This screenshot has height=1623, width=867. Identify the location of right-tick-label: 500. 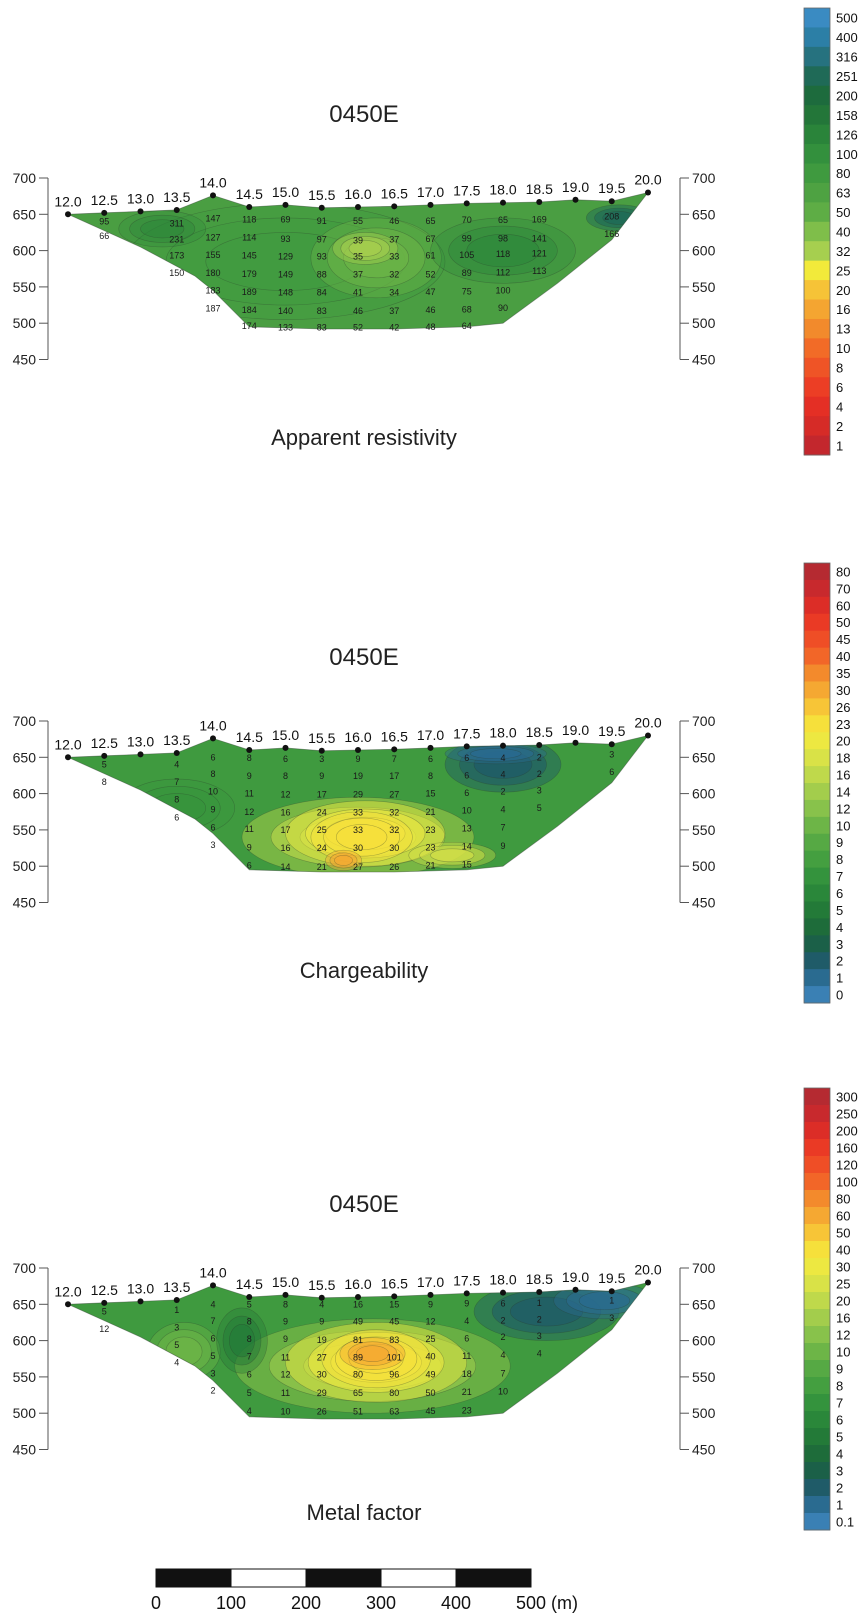
(704, 1413).